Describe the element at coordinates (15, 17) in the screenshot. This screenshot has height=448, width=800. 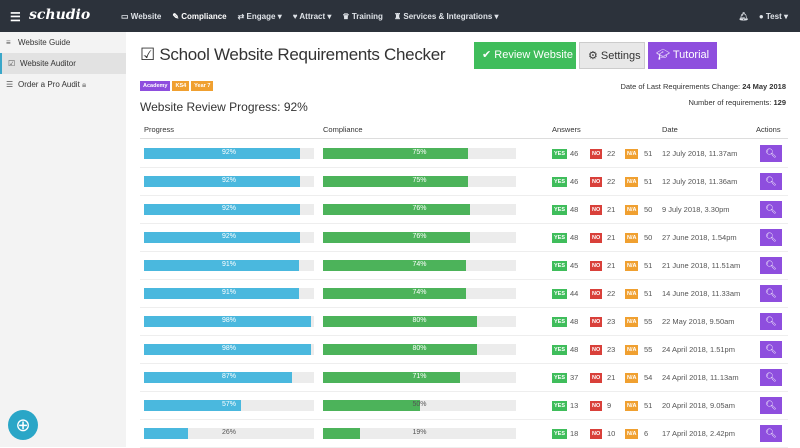
I see `menu-icon: ☰` at that location.